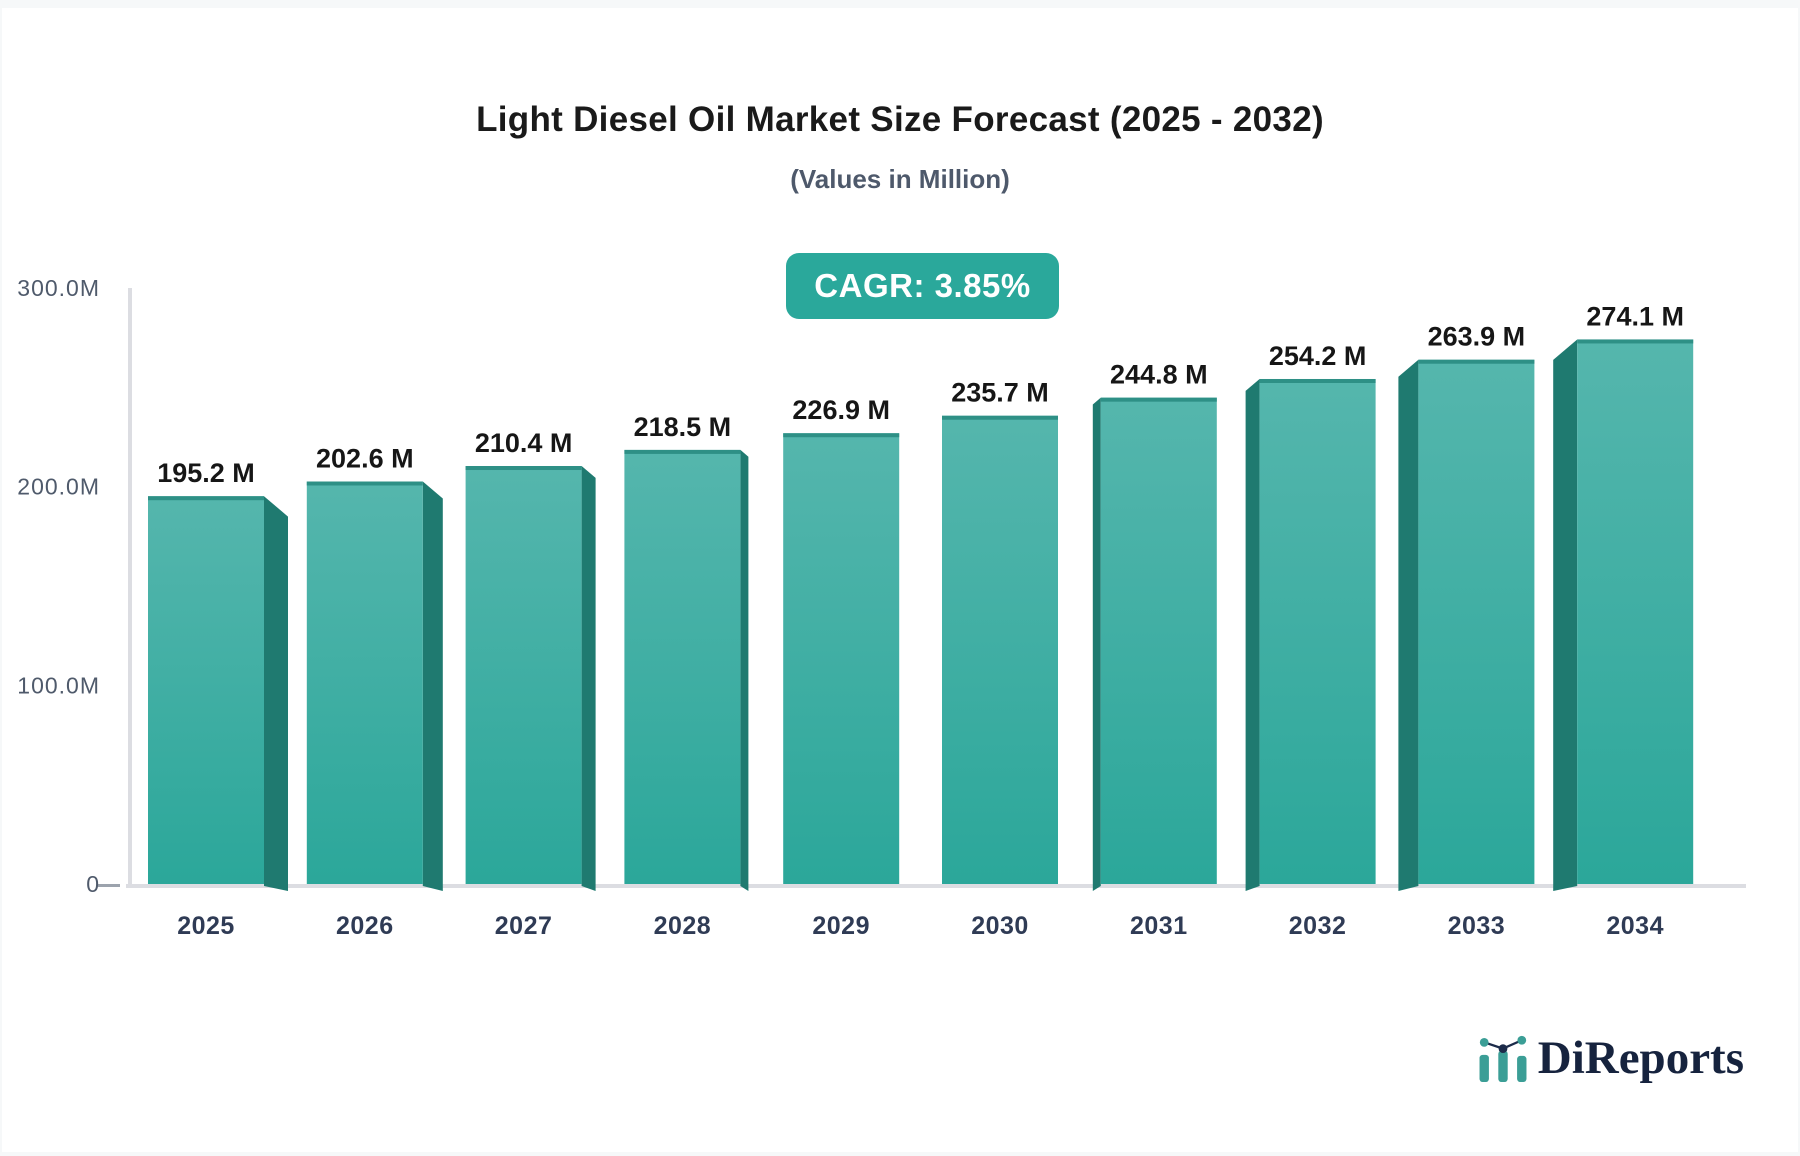 The width and height of the screenshot is (1800, 1156). Describe the element at coordinates (365, 459) in the screenshot. I see `bar-value-label: 202.6 M` at that location.